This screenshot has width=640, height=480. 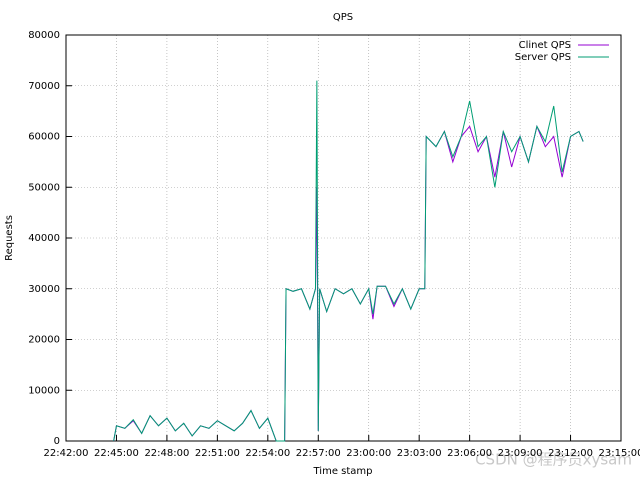 I want to click on y-tick-label: 10000, so click(x=44, y=390).